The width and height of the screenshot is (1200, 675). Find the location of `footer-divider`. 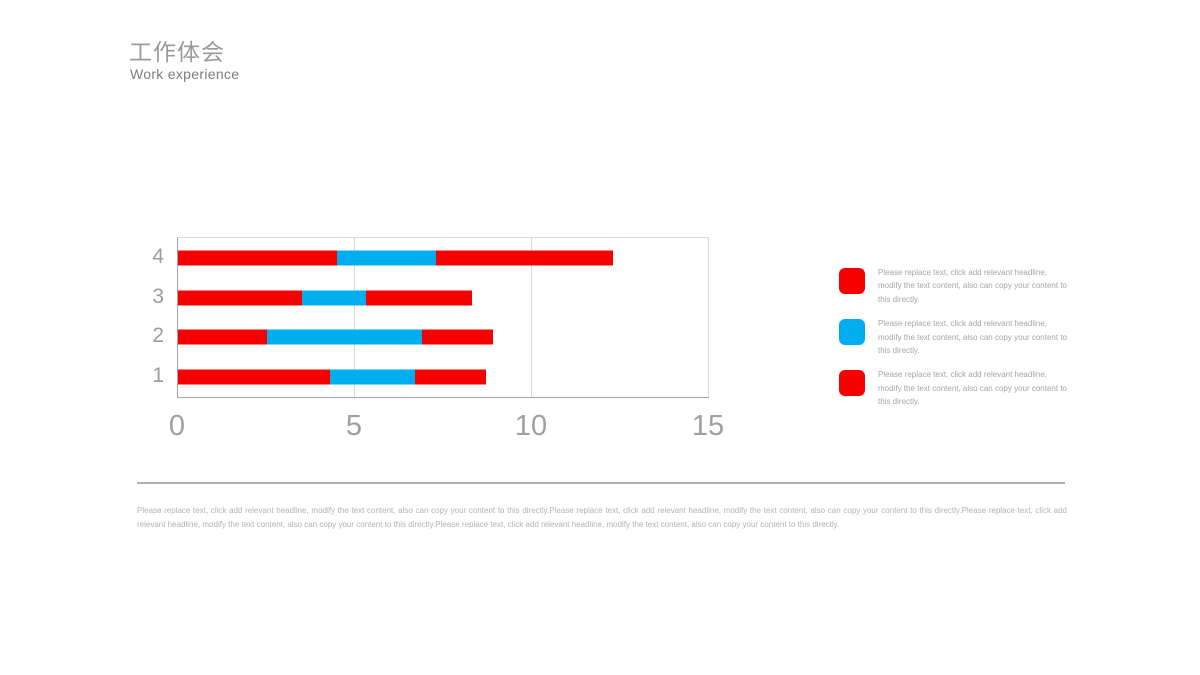

footer-divider is located at coordinates (601, 483).